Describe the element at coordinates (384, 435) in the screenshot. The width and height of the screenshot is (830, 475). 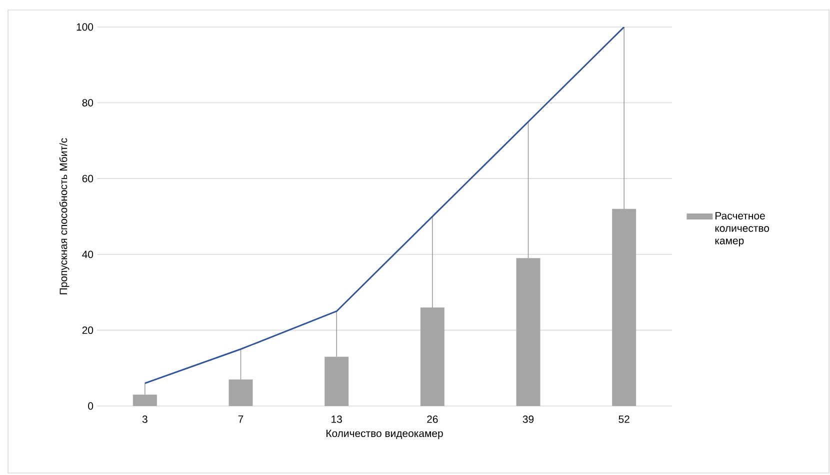
I see `x-axis-title: Количество видеокамер` at that location.